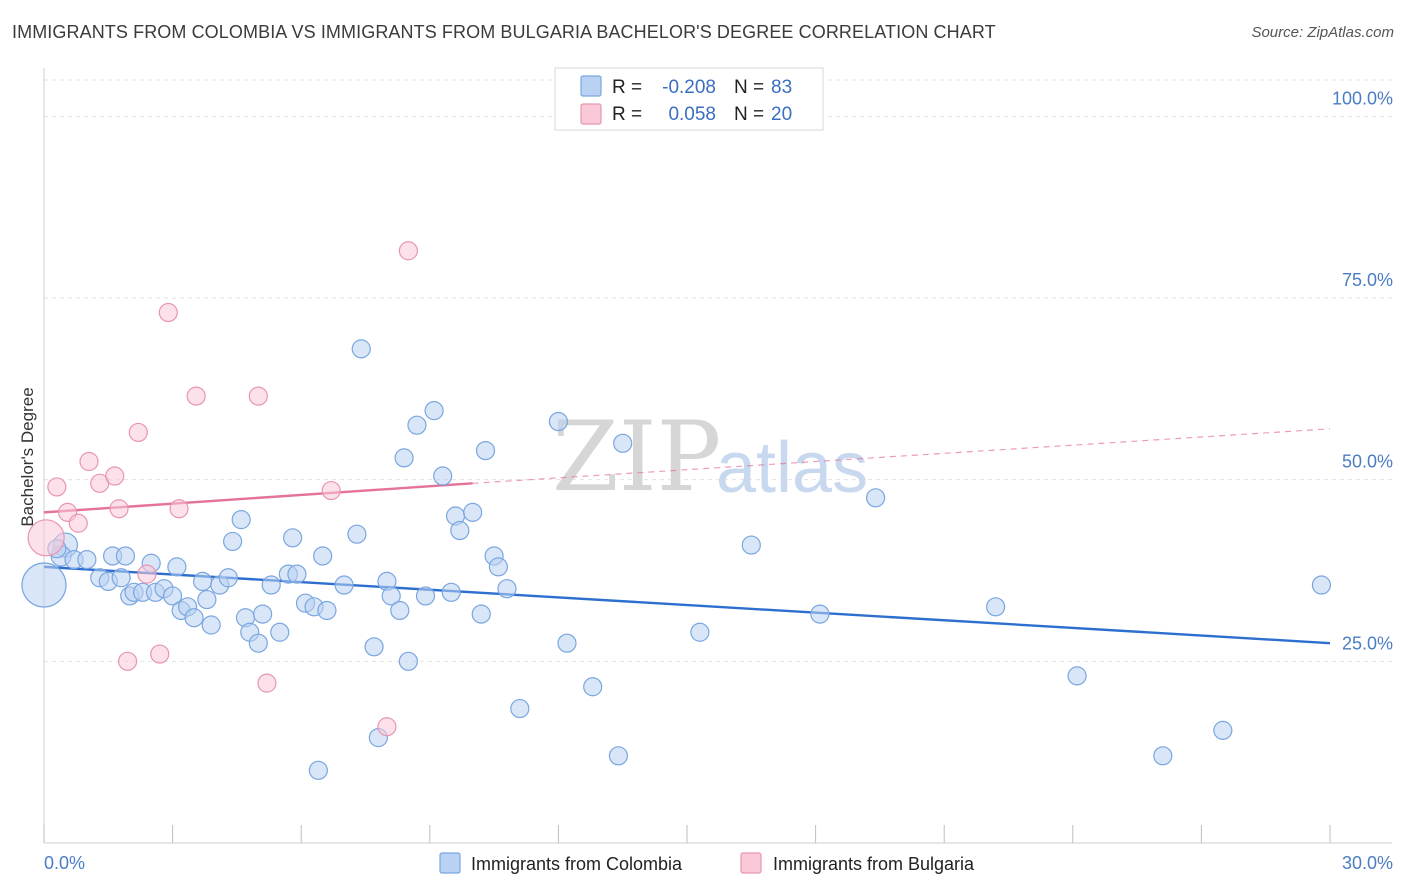 This screenshot has height=892, width=1406. Describe the element at coordinates (636, 457) in the screenshot. I see `watermark-zip: ZIP` at that location.